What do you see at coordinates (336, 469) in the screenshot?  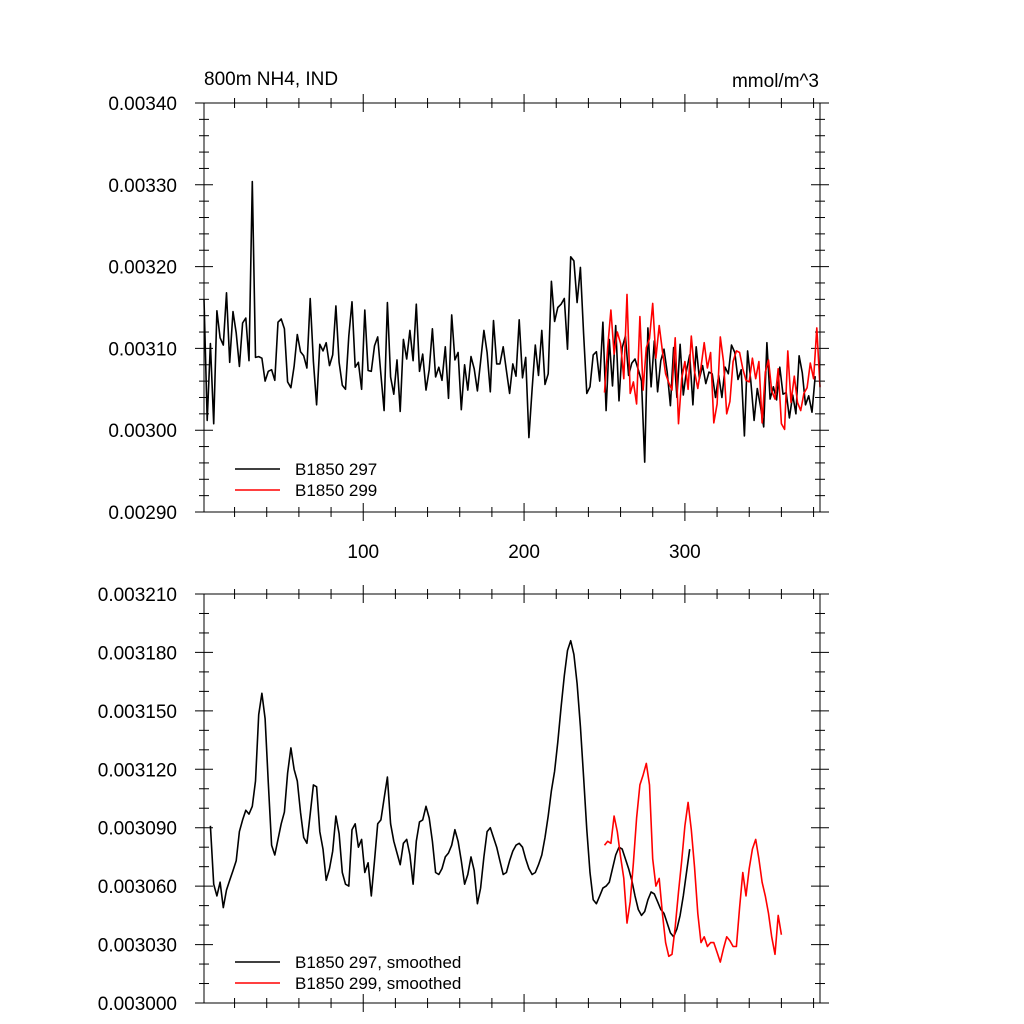 I see `legend-label-b1850-297: B1850 297` at bounding box center [336, 469].